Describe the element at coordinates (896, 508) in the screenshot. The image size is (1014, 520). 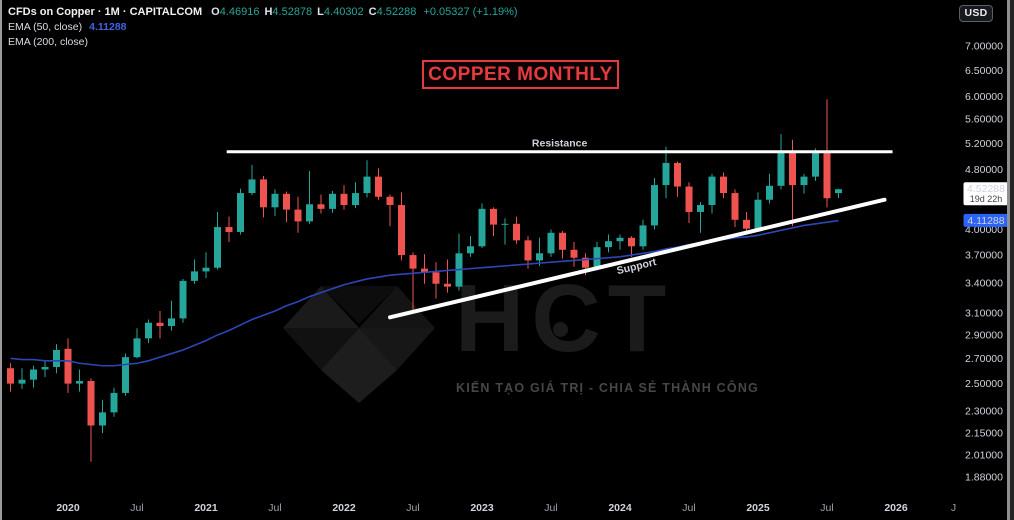
I see `svg-text: 2026` at that location.